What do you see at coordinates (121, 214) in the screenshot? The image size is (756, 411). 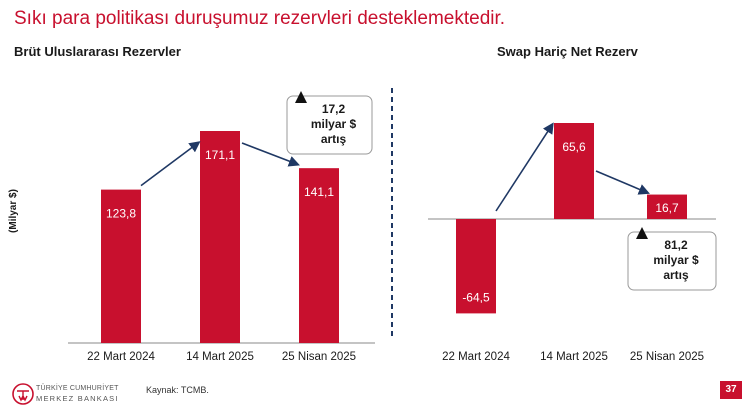 I see `bar-value-label: 123,8` at bounding box center [121, 214].